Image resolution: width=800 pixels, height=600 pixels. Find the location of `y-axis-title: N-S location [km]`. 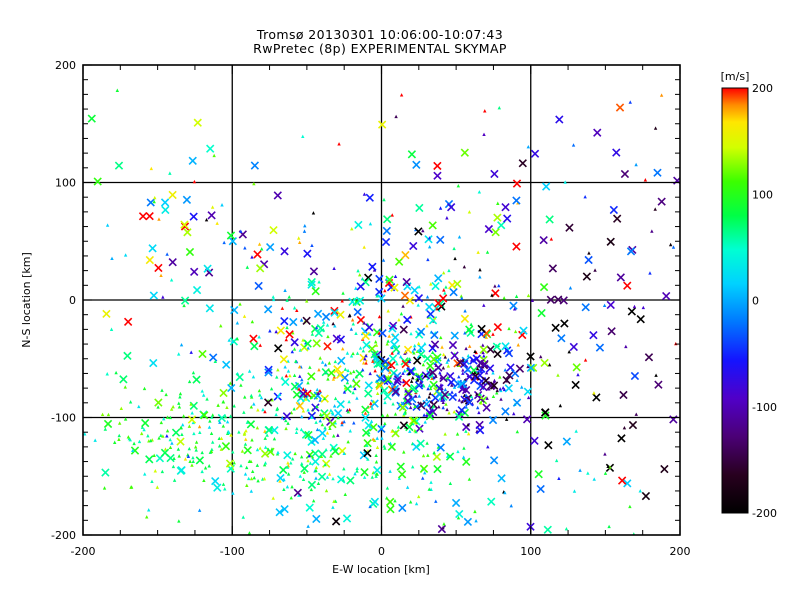

y-axis-title: N-S location [km] is located at coordinates (26, 300).